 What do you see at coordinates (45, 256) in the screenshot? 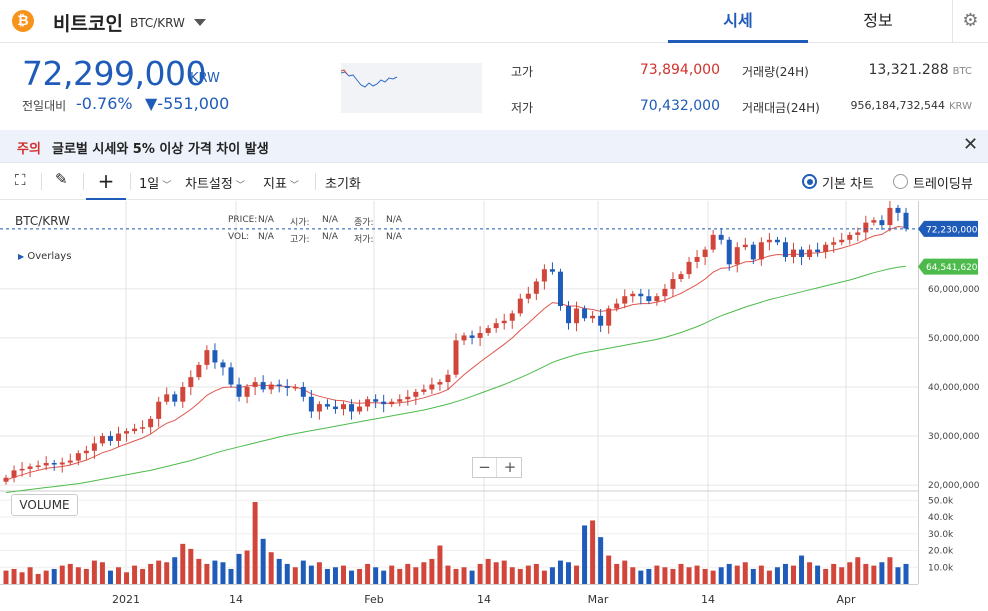
I see `overlays-toggle: ▶ Overlays` at bounding box center [45, 256].